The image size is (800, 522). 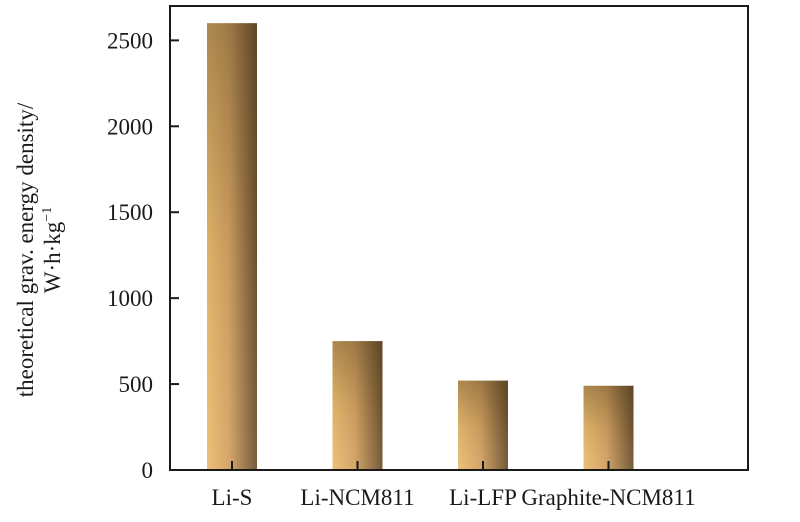 I want to click on y-tick-label: 1500, so click(x=130, y=212).